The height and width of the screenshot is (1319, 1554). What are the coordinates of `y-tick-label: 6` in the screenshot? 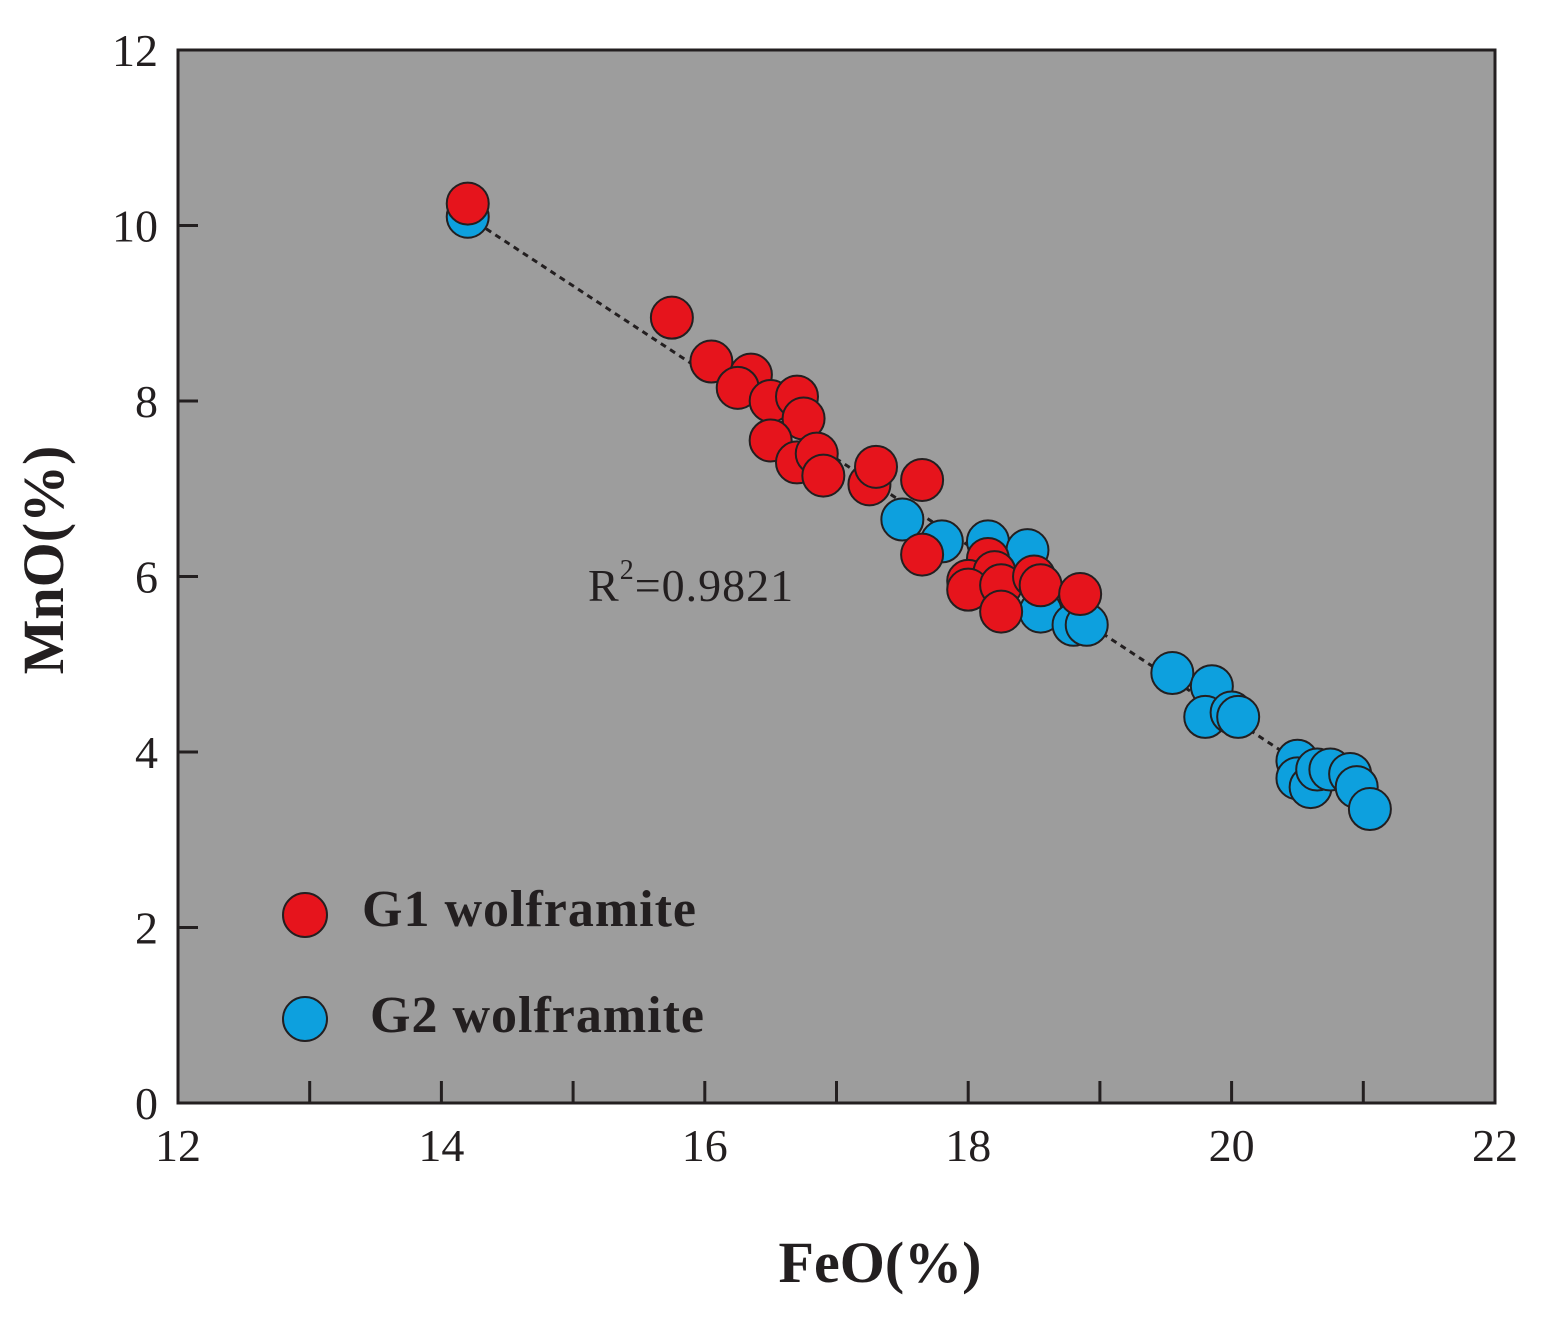 It's located at (146, 577).